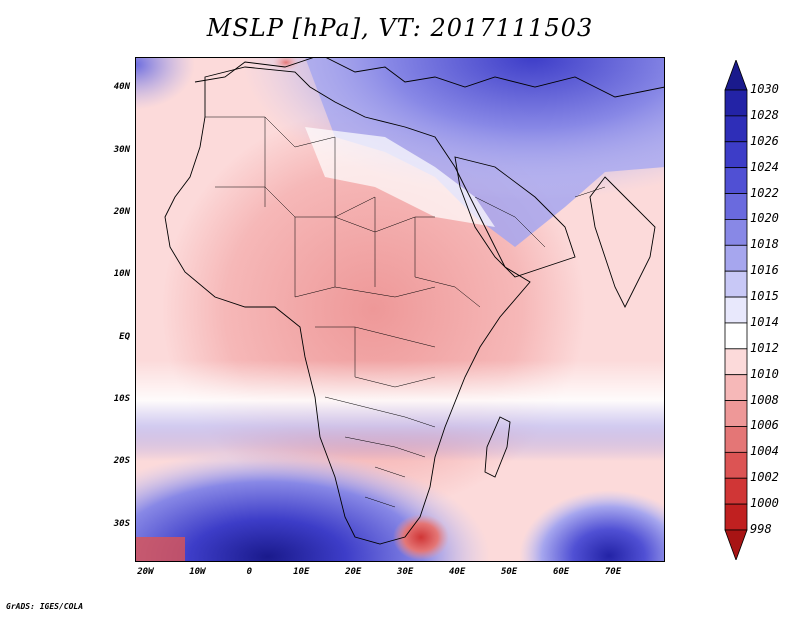 Image resolution: width=800 pixels, height=618 pixels. I want to click on lat-label: 20S, so click(121, 461).